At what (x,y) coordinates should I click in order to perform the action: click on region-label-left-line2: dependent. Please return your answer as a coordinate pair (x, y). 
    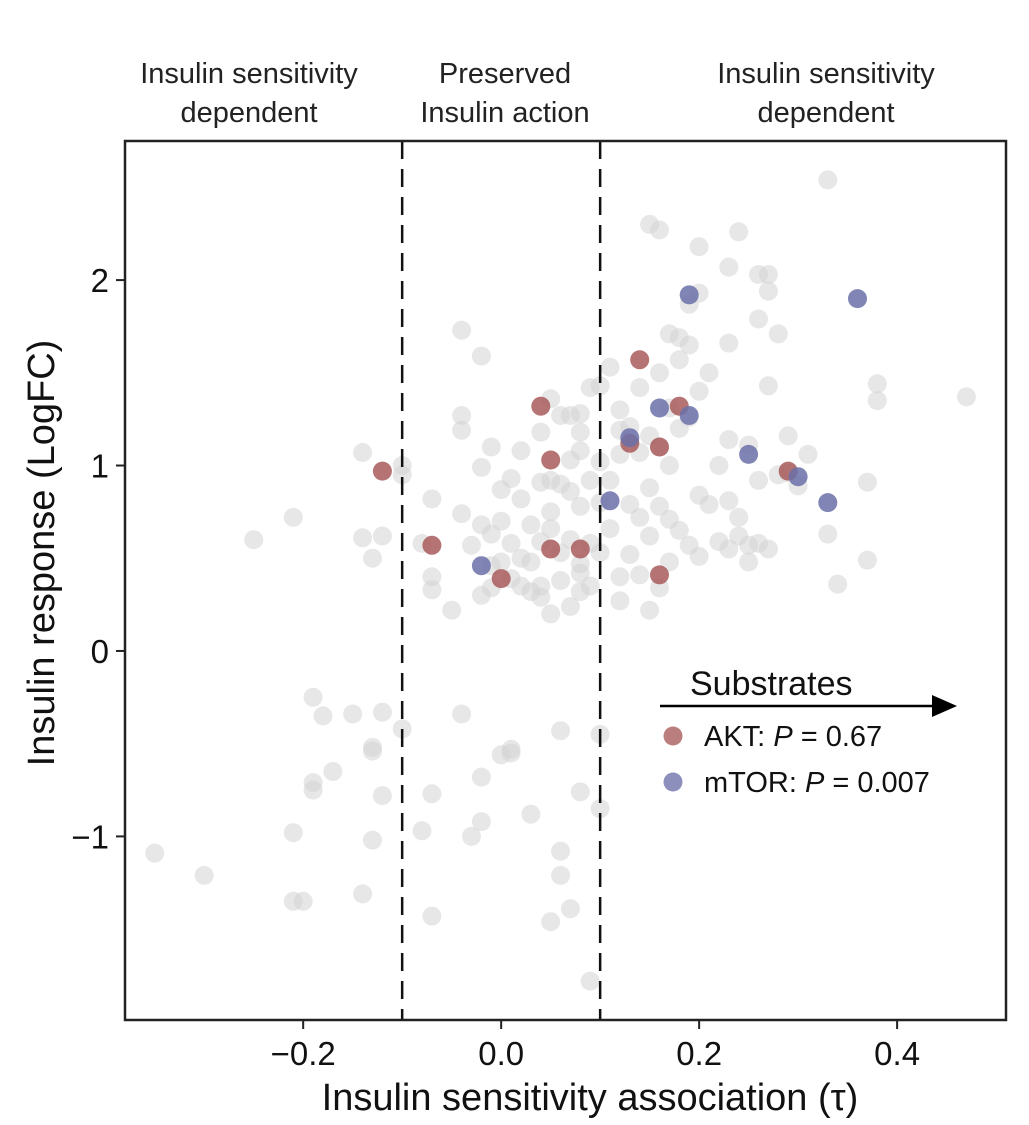
    Looking at the image, I should click on (248, 113).